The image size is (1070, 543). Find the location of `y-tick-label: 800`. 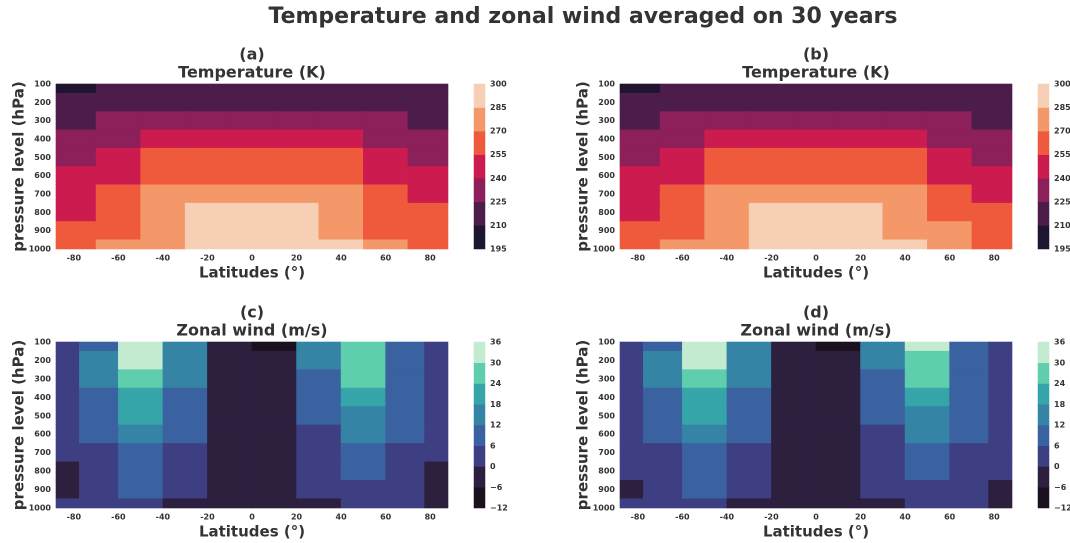

y-tick-label: 800 is located at coordinates (606, 471).